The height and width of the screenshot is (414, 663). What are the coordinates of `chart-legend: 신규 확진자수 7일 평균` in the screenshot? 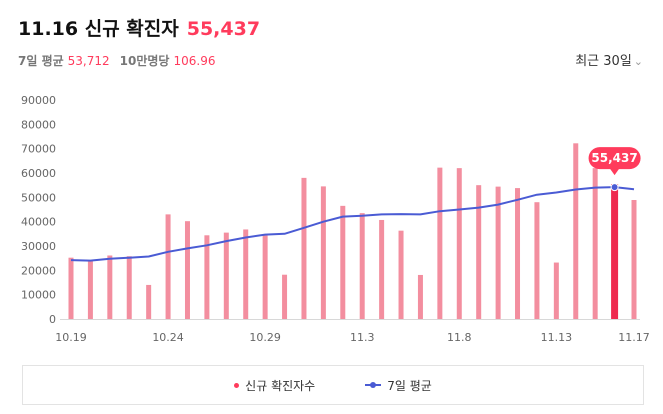 It's located at (333, 385).